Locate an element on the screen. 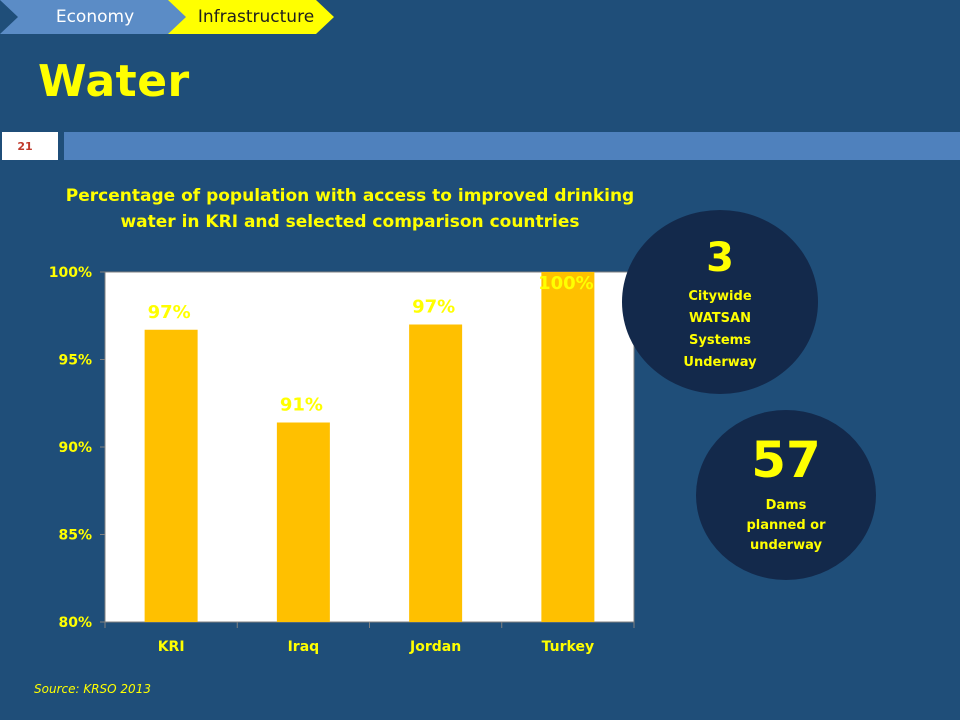 Image resolution: width=960 pixels, height=720 pixels. callout-caption: Citywide WATSAN Systems Underway is located at coordinates (720, 329).